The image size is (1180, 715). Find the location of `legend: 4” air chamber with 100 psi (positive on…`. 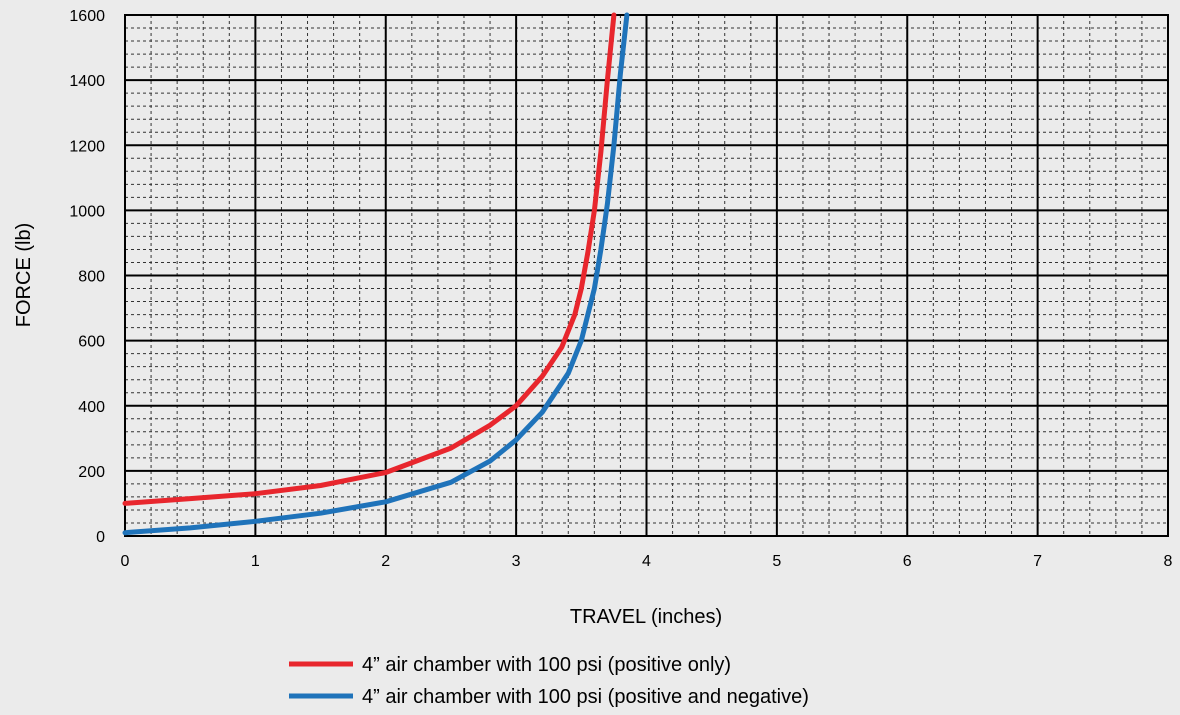

legend: 4” air chamber with 100 psi (positive on… is located at coordinates (549, 681).